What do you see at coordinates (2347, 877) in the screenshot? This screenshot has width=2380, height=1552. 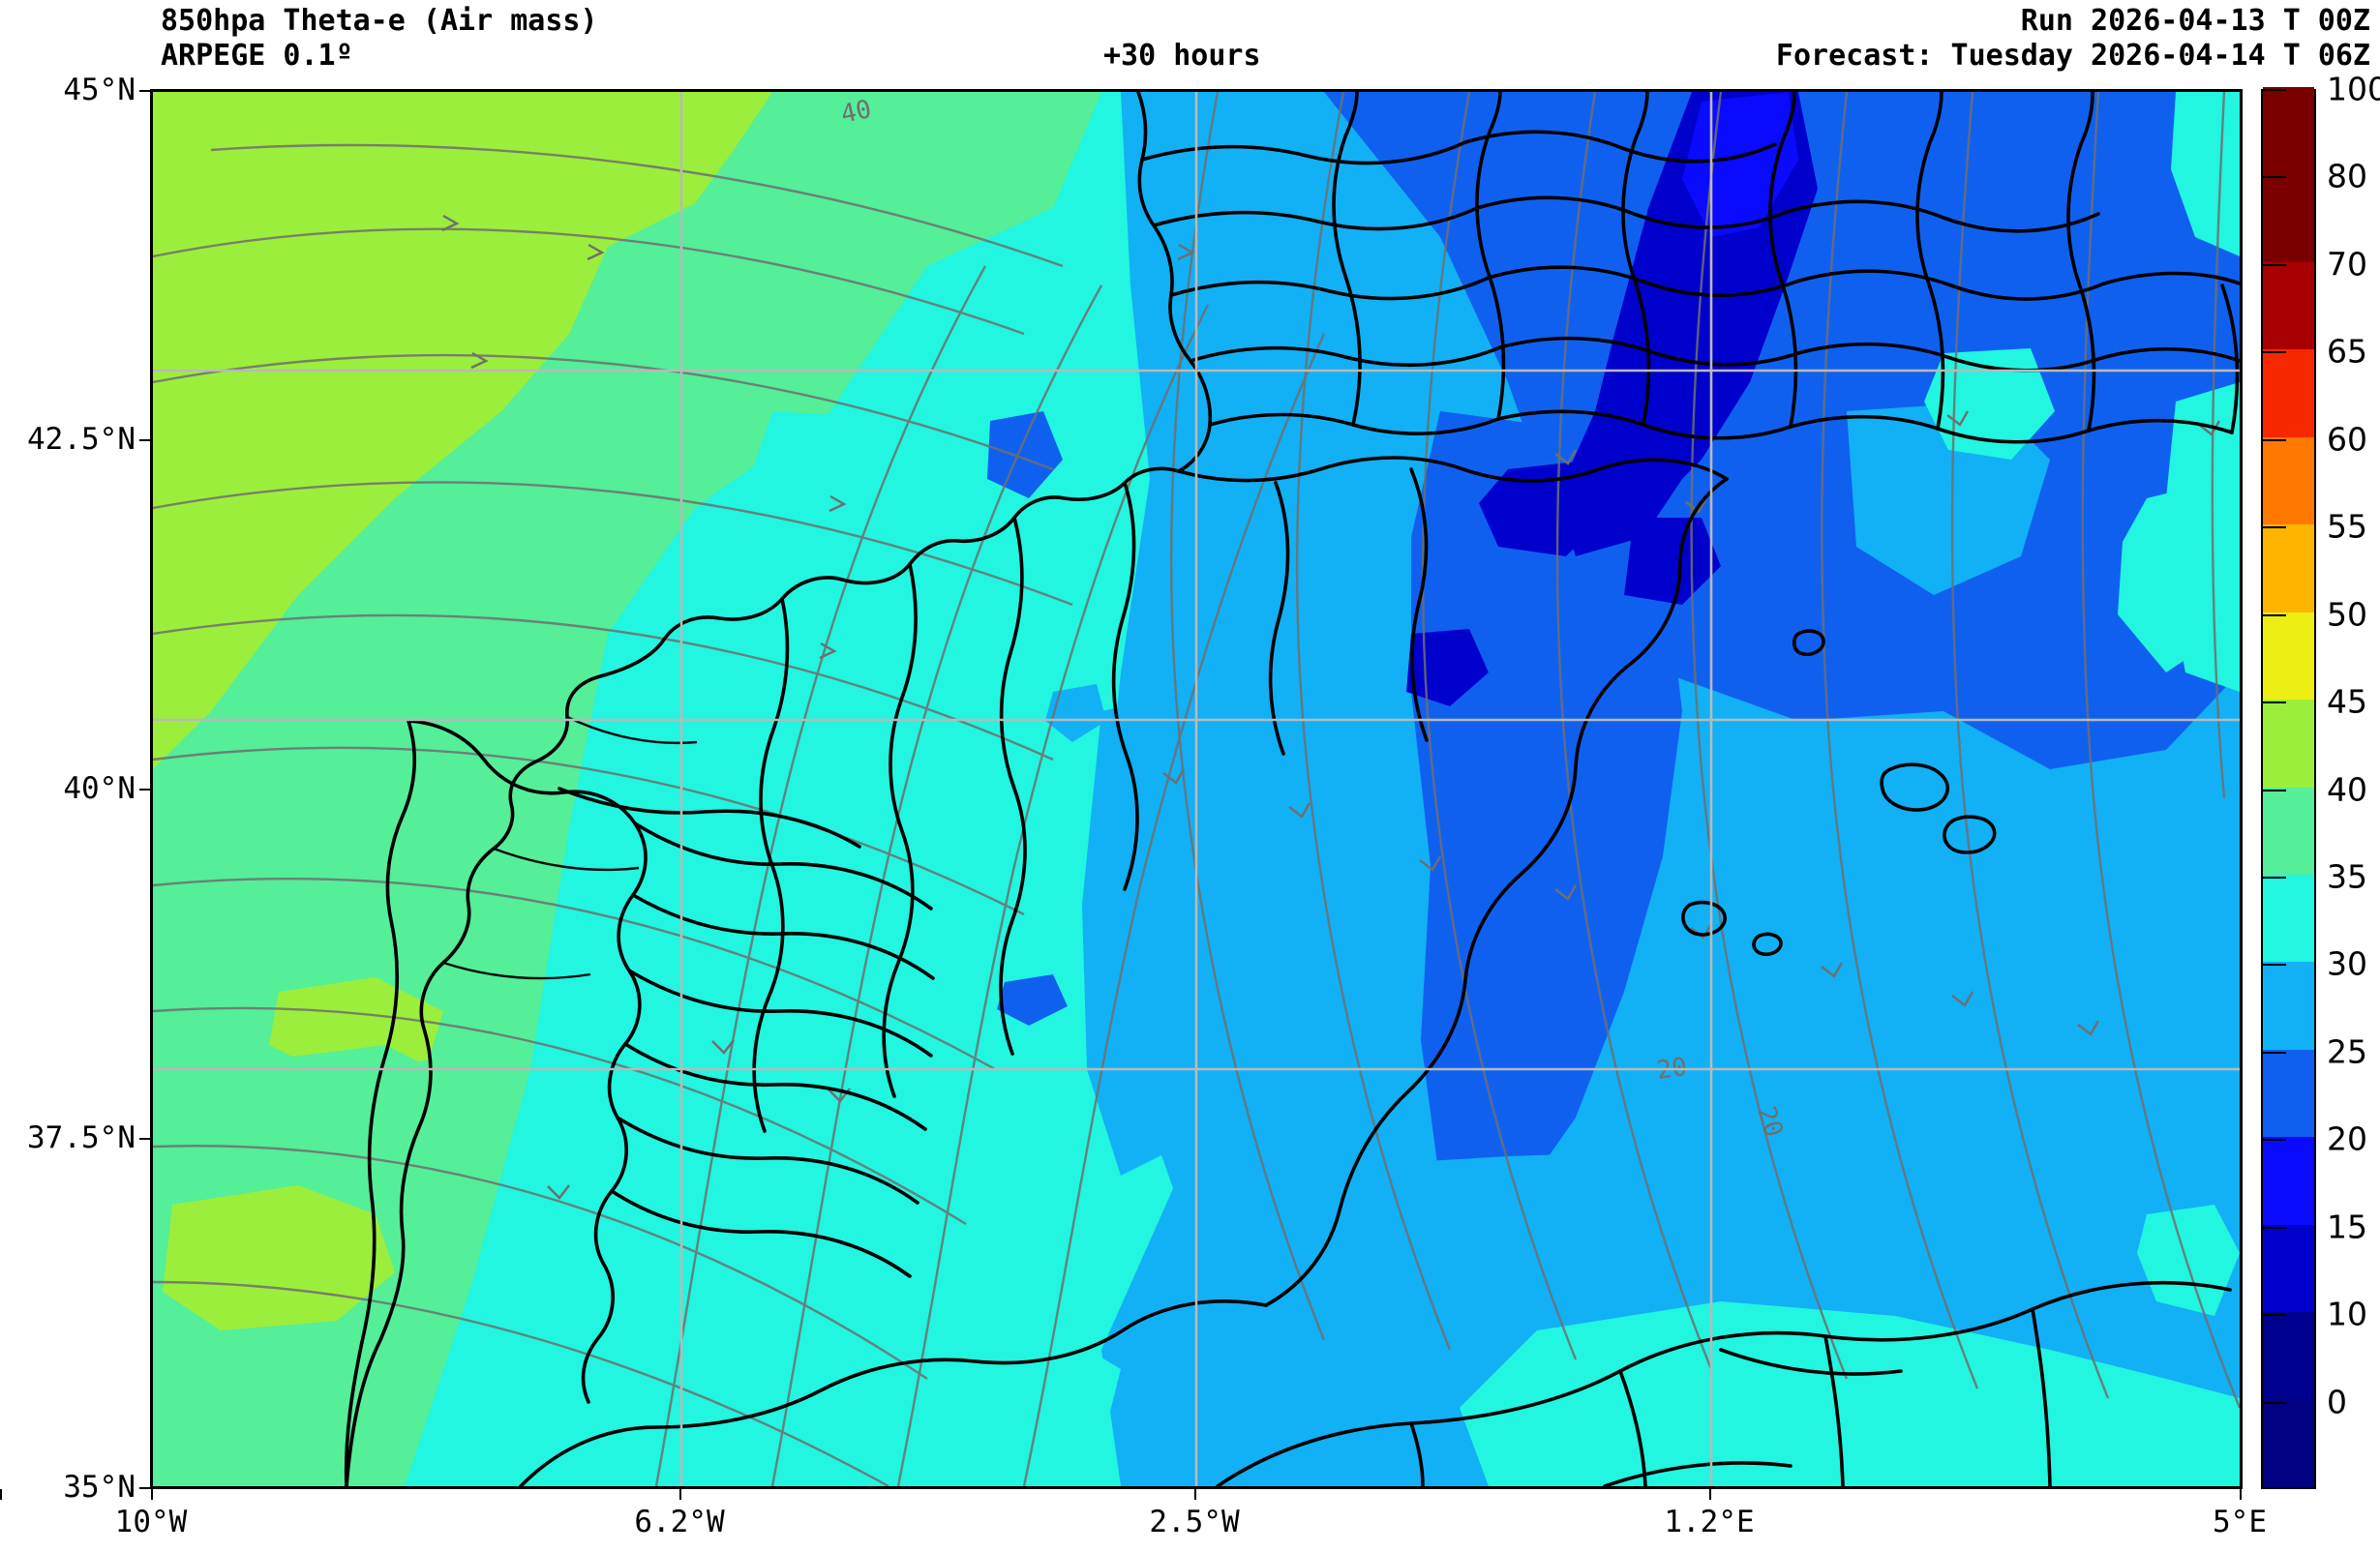 I see `colorbar-tick-label: 35` at bounding box center [2347, 877].